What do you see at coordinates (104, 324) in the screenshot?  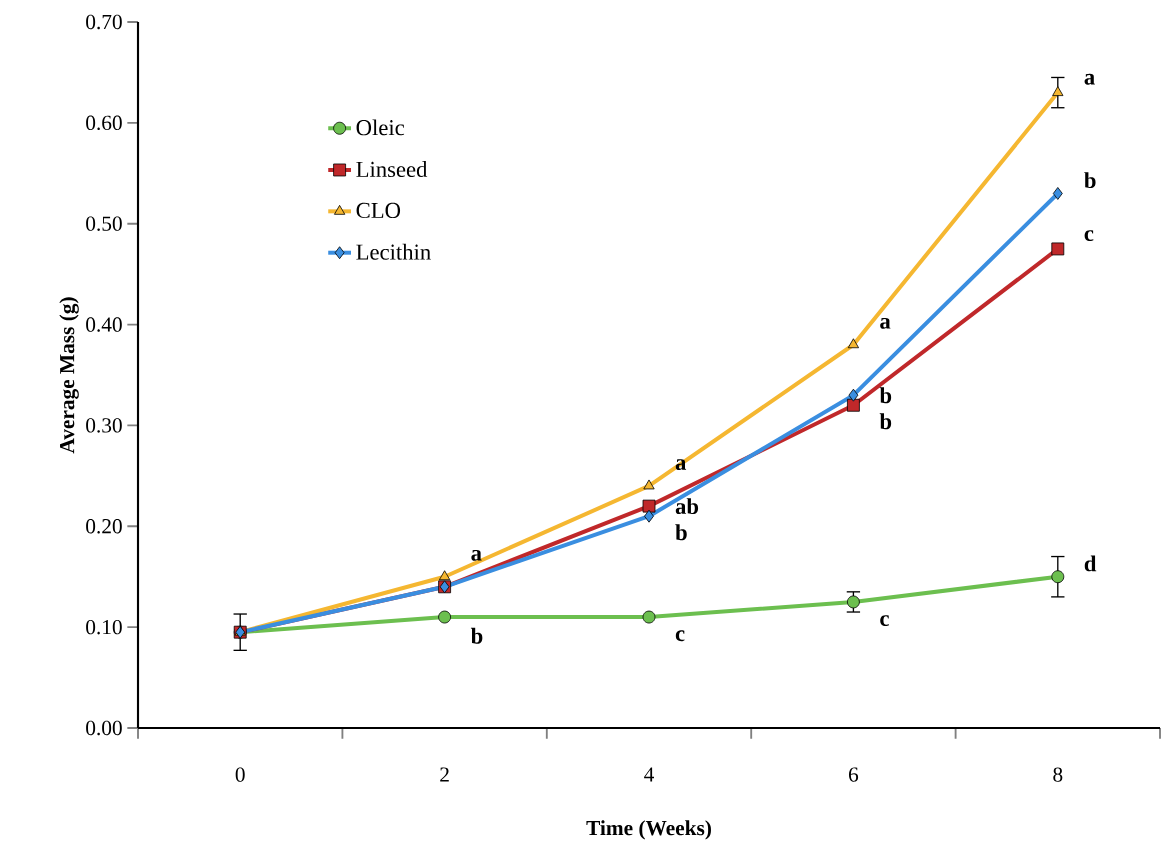 I see `y-tick-label: 0.40` at bounding box center [104, 324].